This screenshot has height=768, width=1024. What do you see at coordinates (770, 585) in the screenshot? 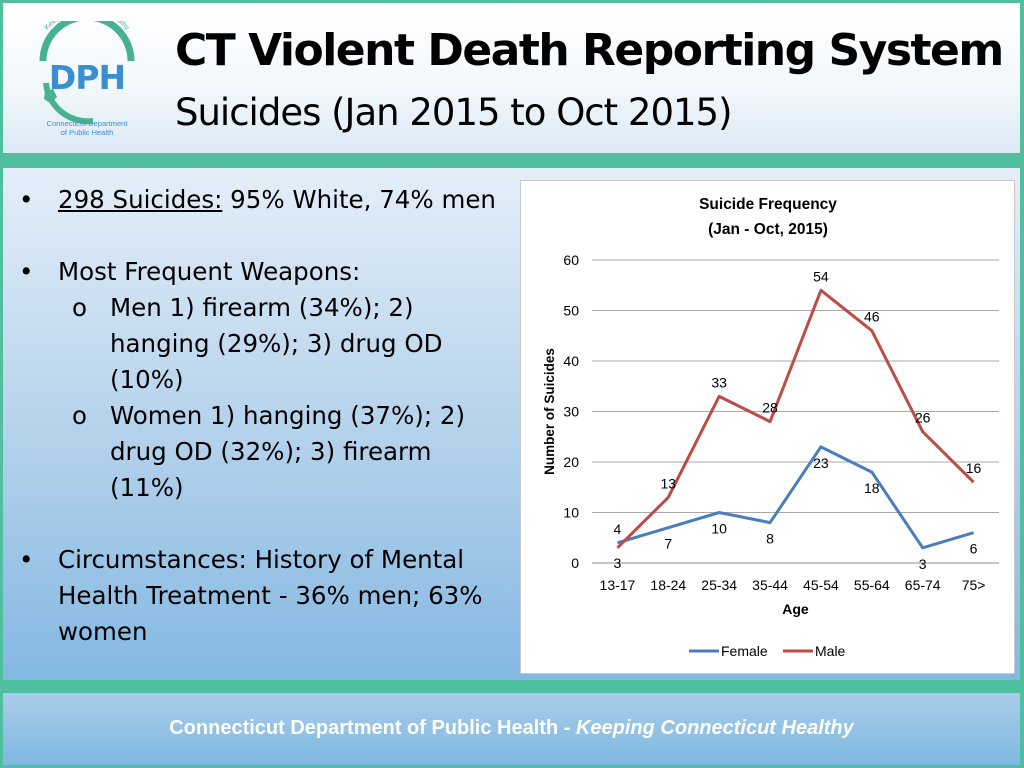
I see `x-tick-label: 35-44` at bounding box center [770, 585].